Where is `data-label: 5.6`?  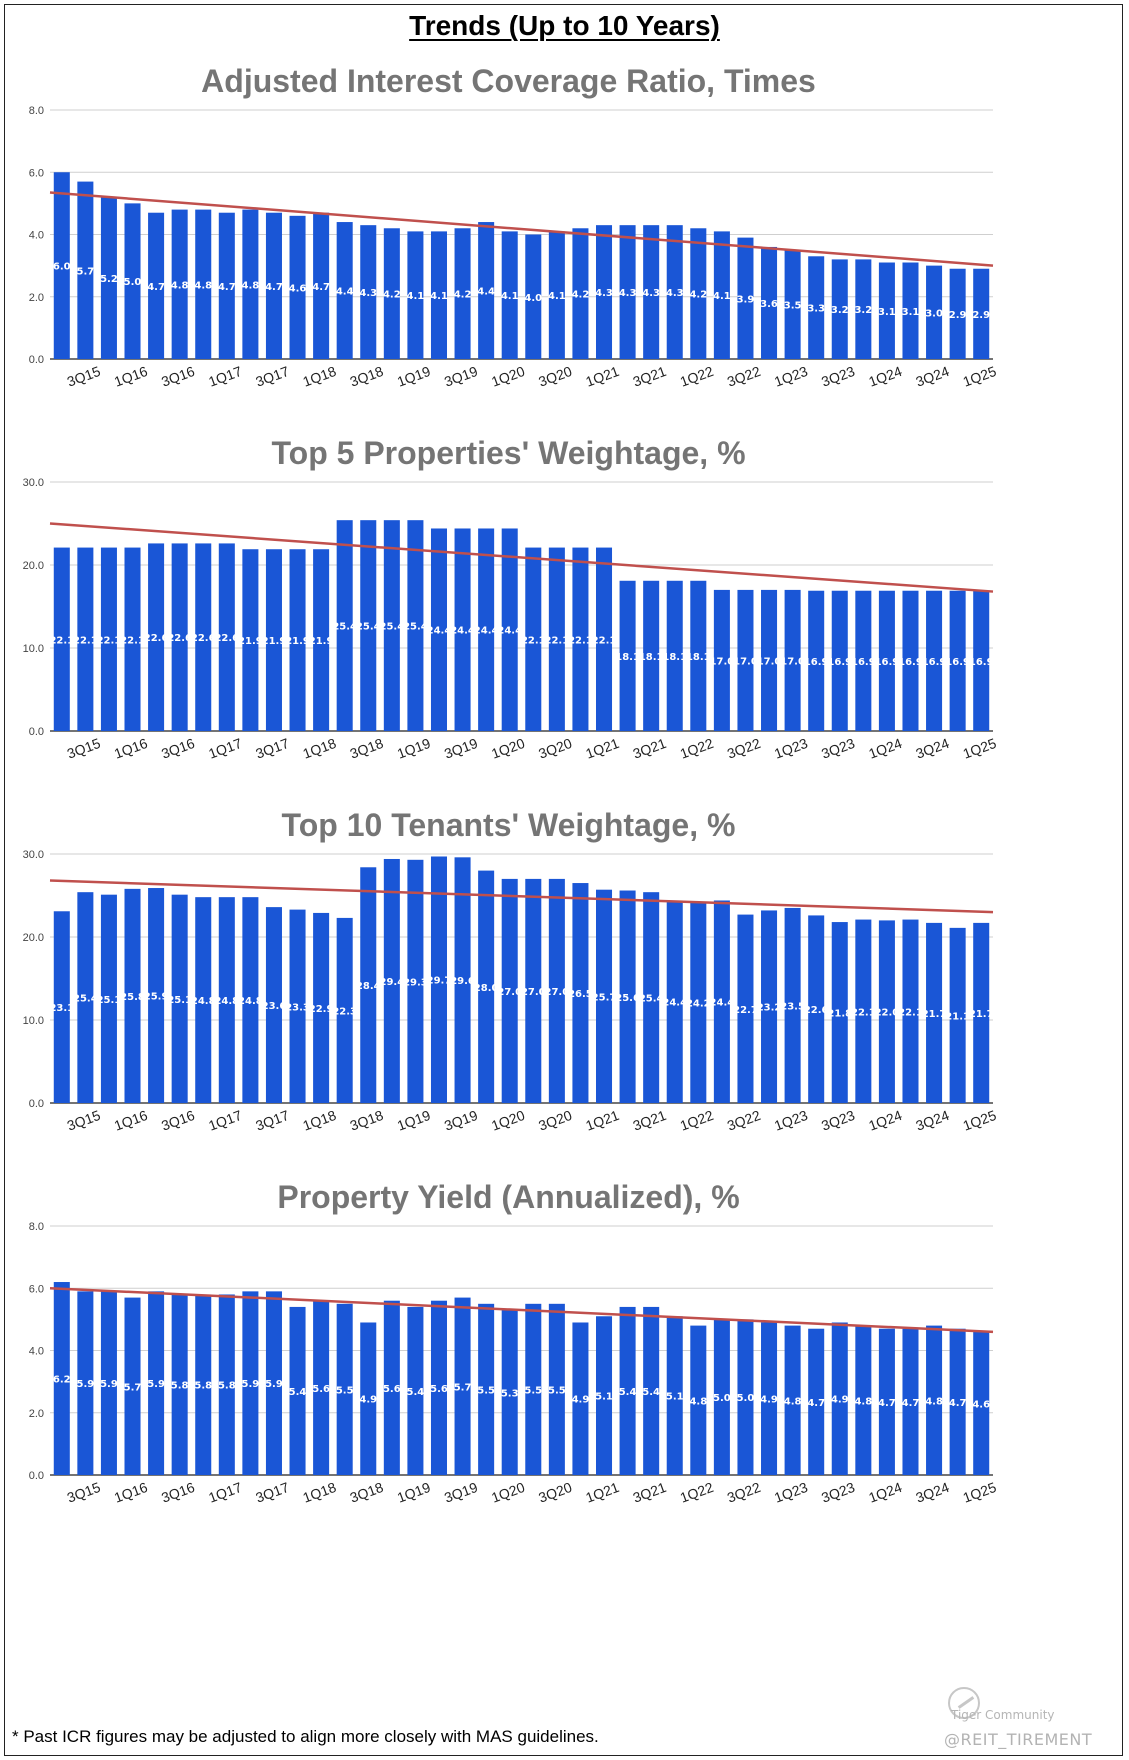
data-label: 5.6 is located at coordinates (321, 1389).